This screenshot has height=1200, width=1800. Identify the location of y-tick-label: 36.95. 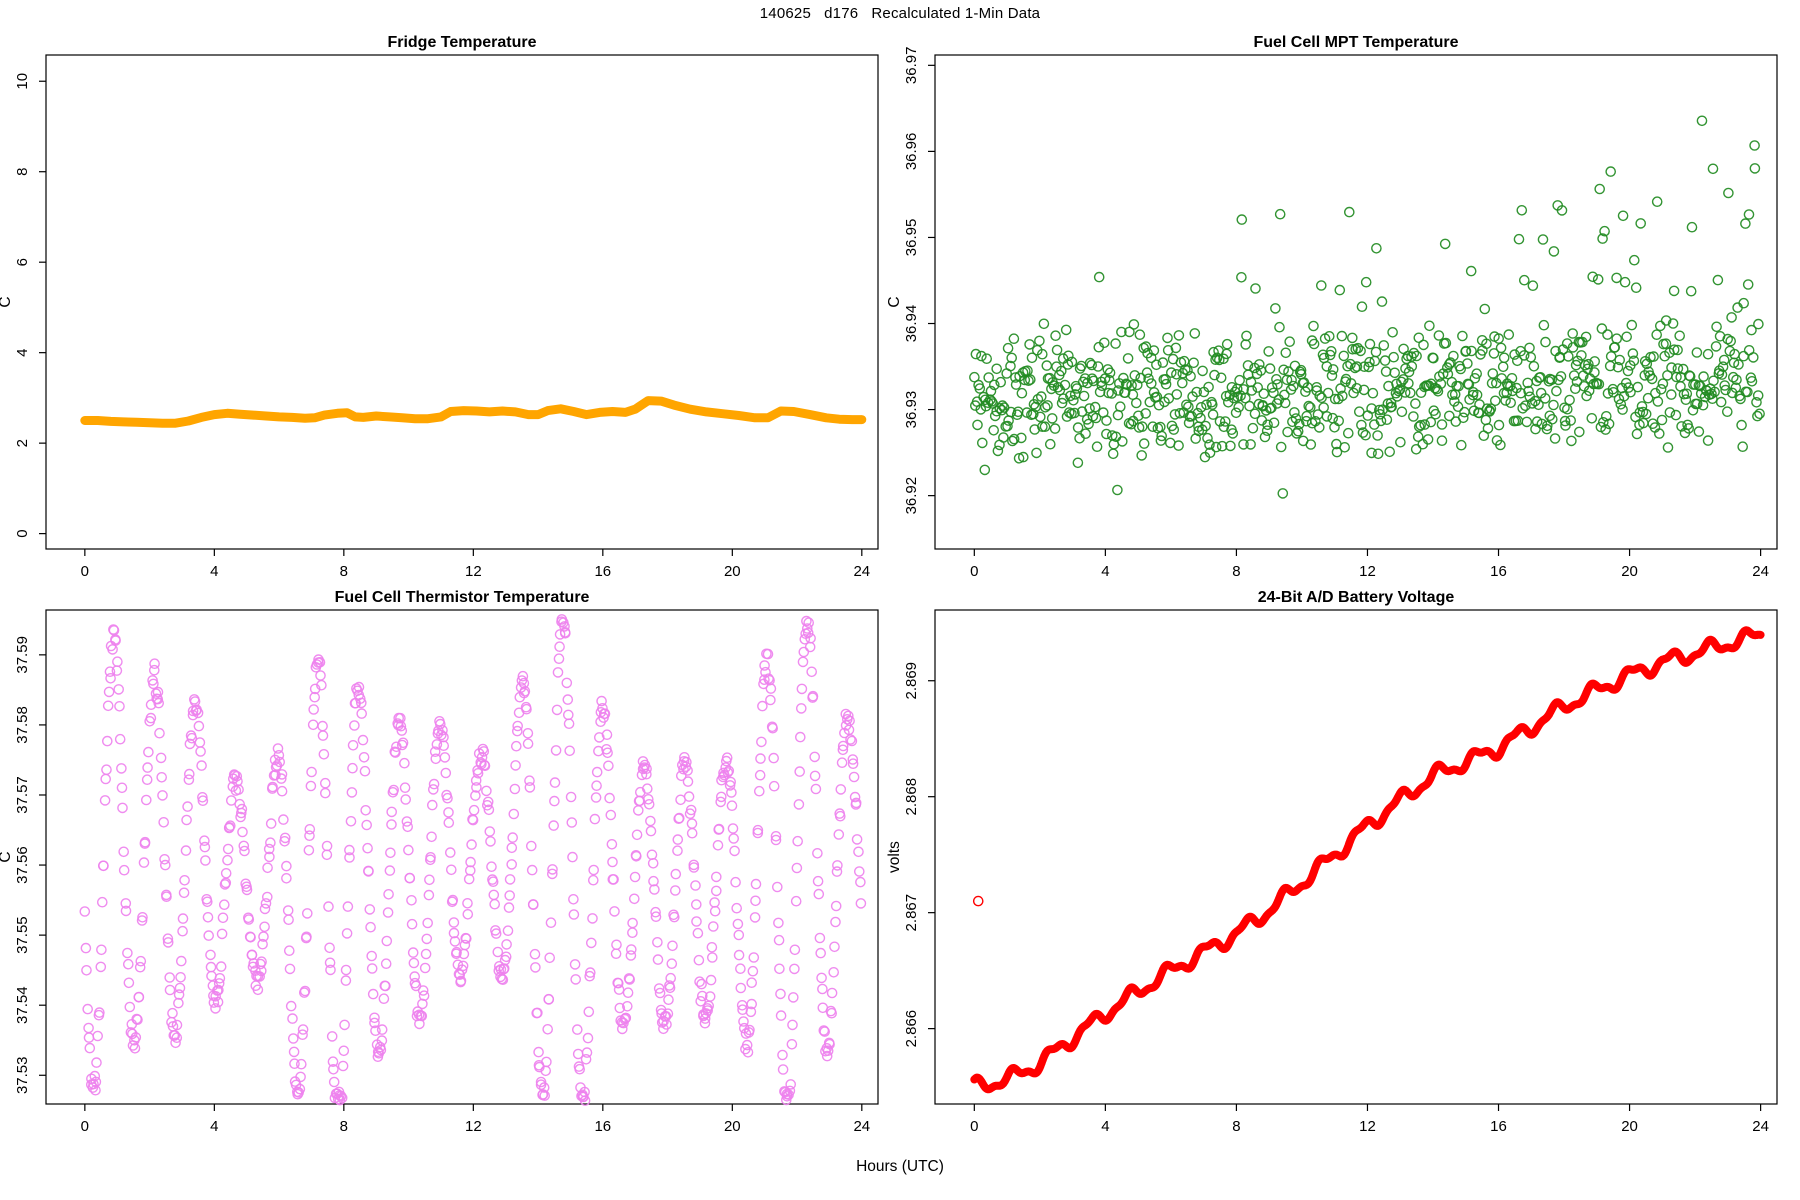
(911, 238).